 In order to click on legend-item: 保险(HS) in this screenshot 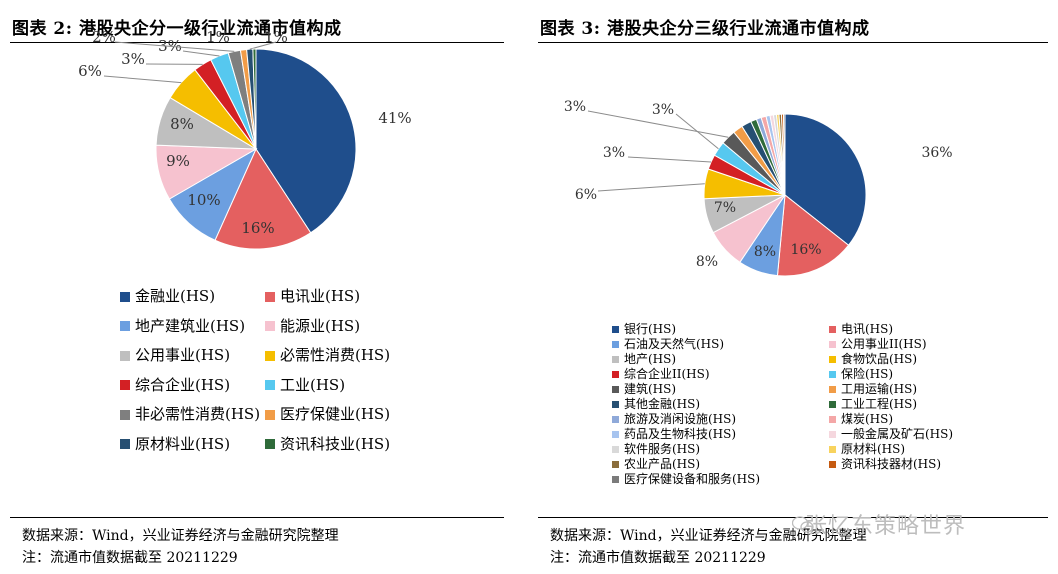, I will do `click(861, 374)`.